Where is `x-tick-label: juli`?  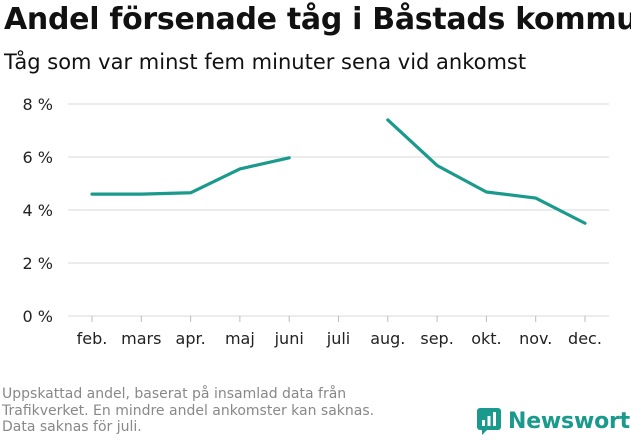
x-tick-label: juli is located at coordinates (338, 338).